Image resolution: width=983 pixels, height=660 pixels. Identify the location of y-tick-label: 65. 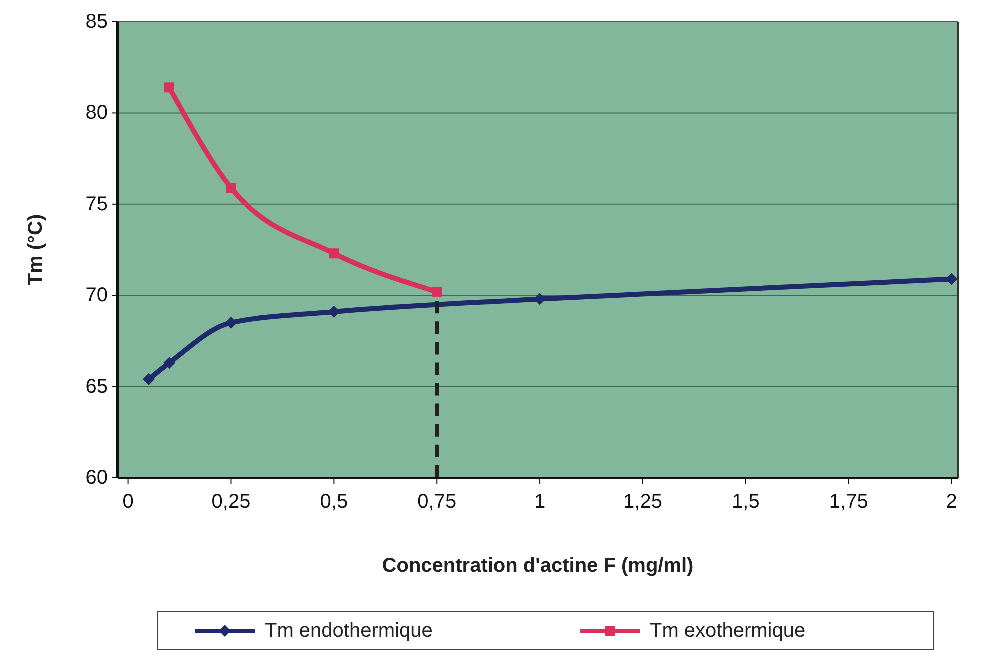
(97, 387).